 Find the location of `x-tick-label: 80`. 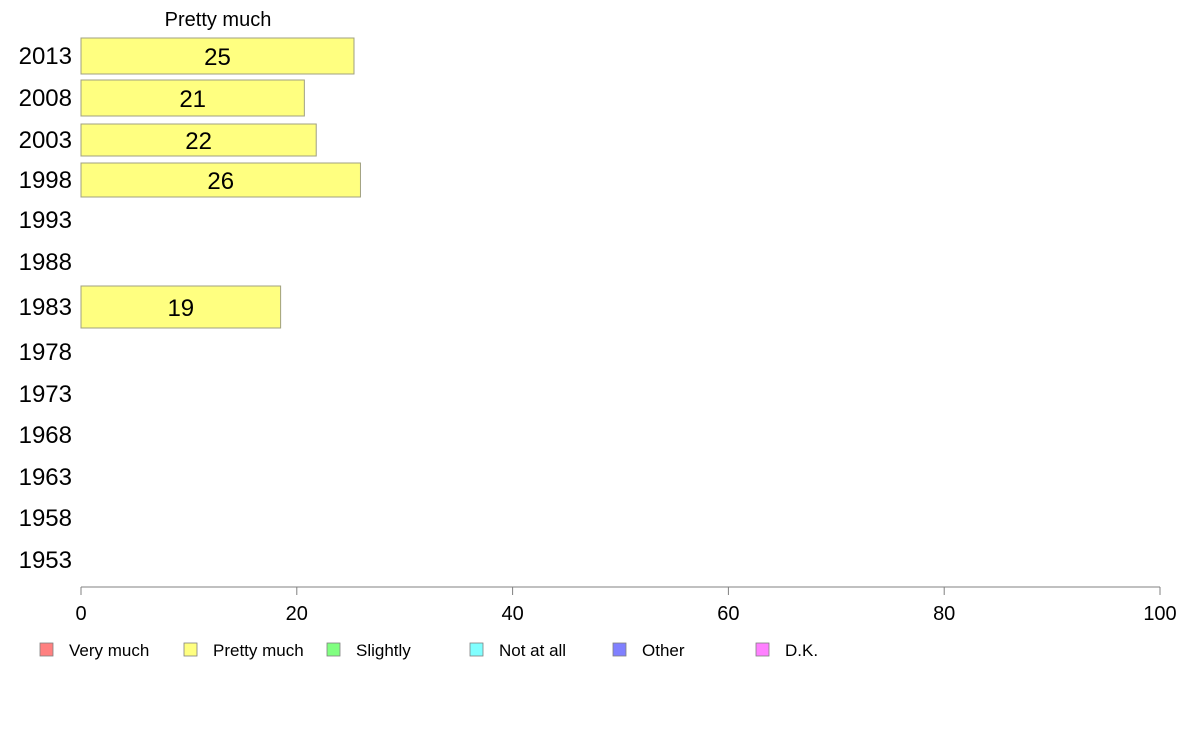

x-tick-label: 80 is located at coordinates (944, 614).